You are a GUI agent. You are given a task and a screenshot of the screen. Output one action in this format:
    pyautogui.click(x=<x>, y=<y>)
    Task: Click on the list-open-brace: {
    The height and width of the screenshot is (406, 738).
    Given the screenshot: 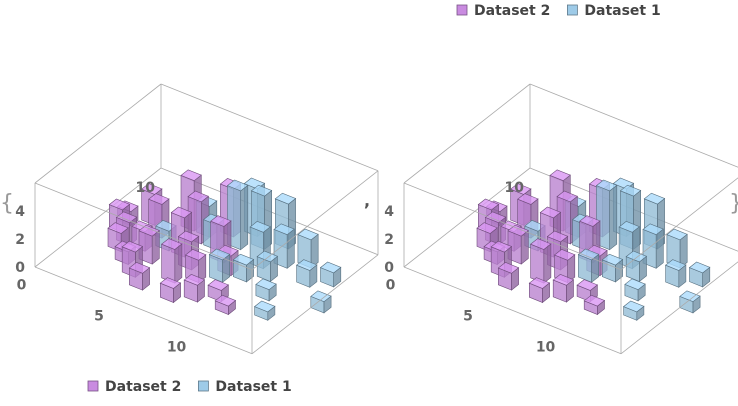 What is the action you would take?
    pyautogui.click(x=7, y=203)
    